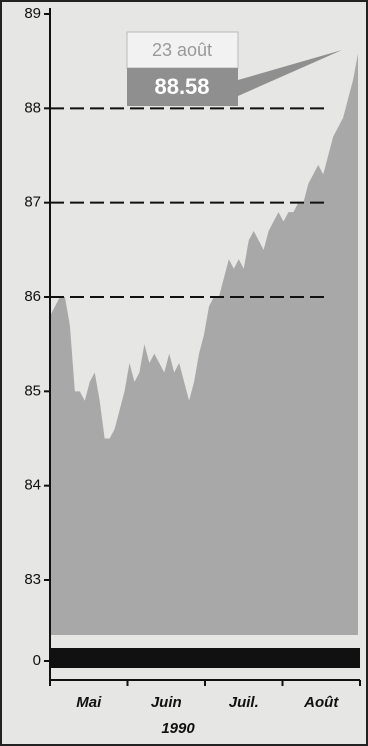 This screenshot has width=368, height=746. What do you see at coordinates (32, 202) in the screenshot?
I see `y-tick-label: 87` at bounding box center [32, 202].